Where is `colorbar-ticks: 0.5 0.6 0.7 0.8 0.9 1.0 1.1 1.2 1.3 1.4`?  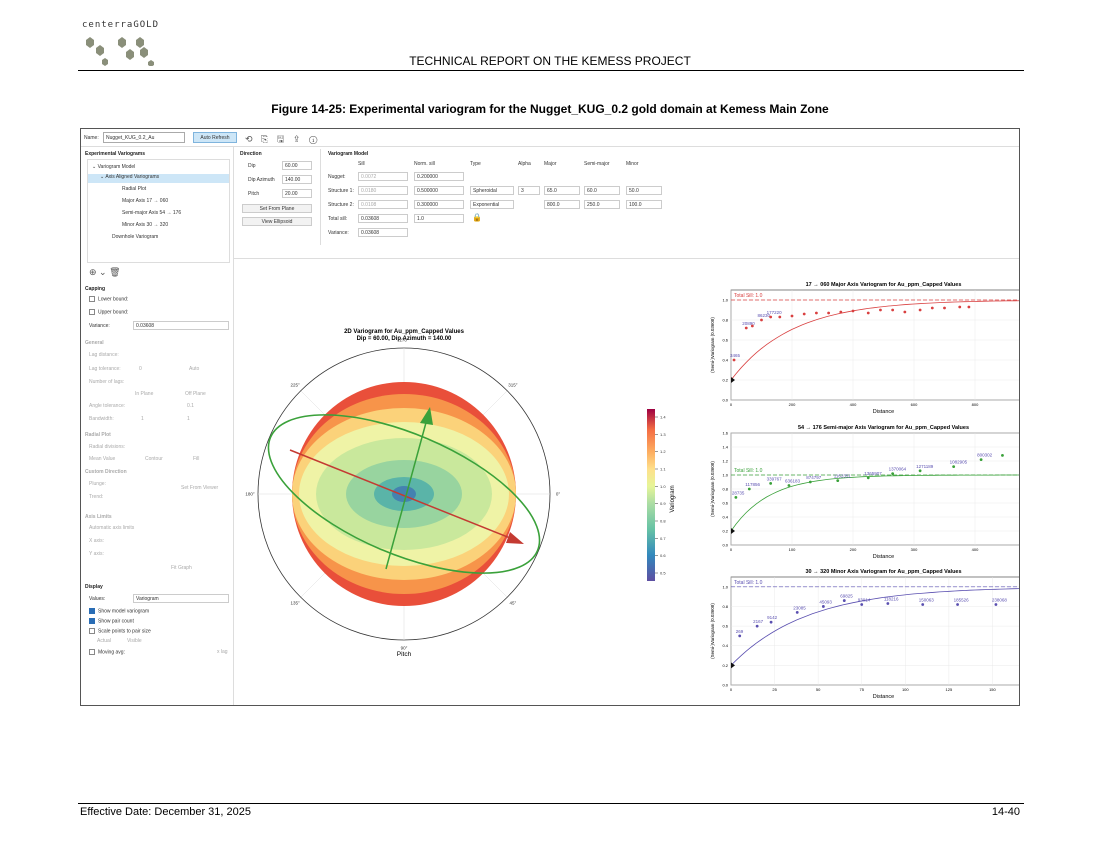 colorbar-ticks: 0.5 0.6 0.7 0.8 0.9 1.0 1.1 1.2 1.3 1.4 is located at coordinates (660, 495).